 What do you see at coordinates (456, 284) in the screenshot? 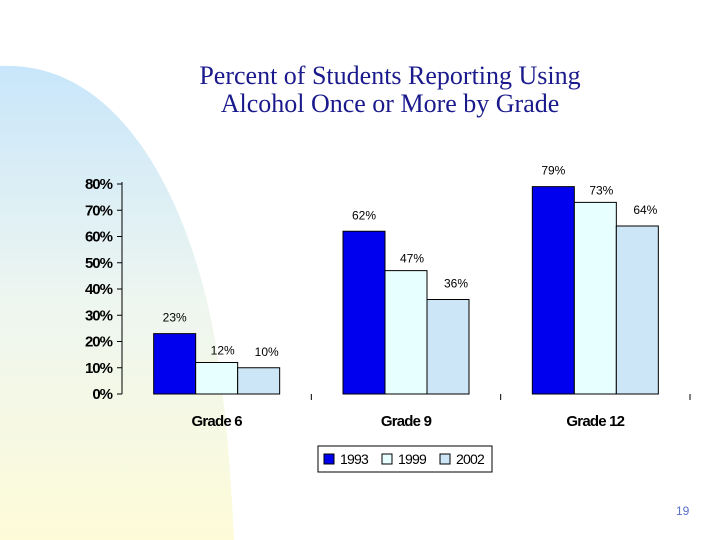
I see `data-label: 36%` at bounding box center [456, 284].